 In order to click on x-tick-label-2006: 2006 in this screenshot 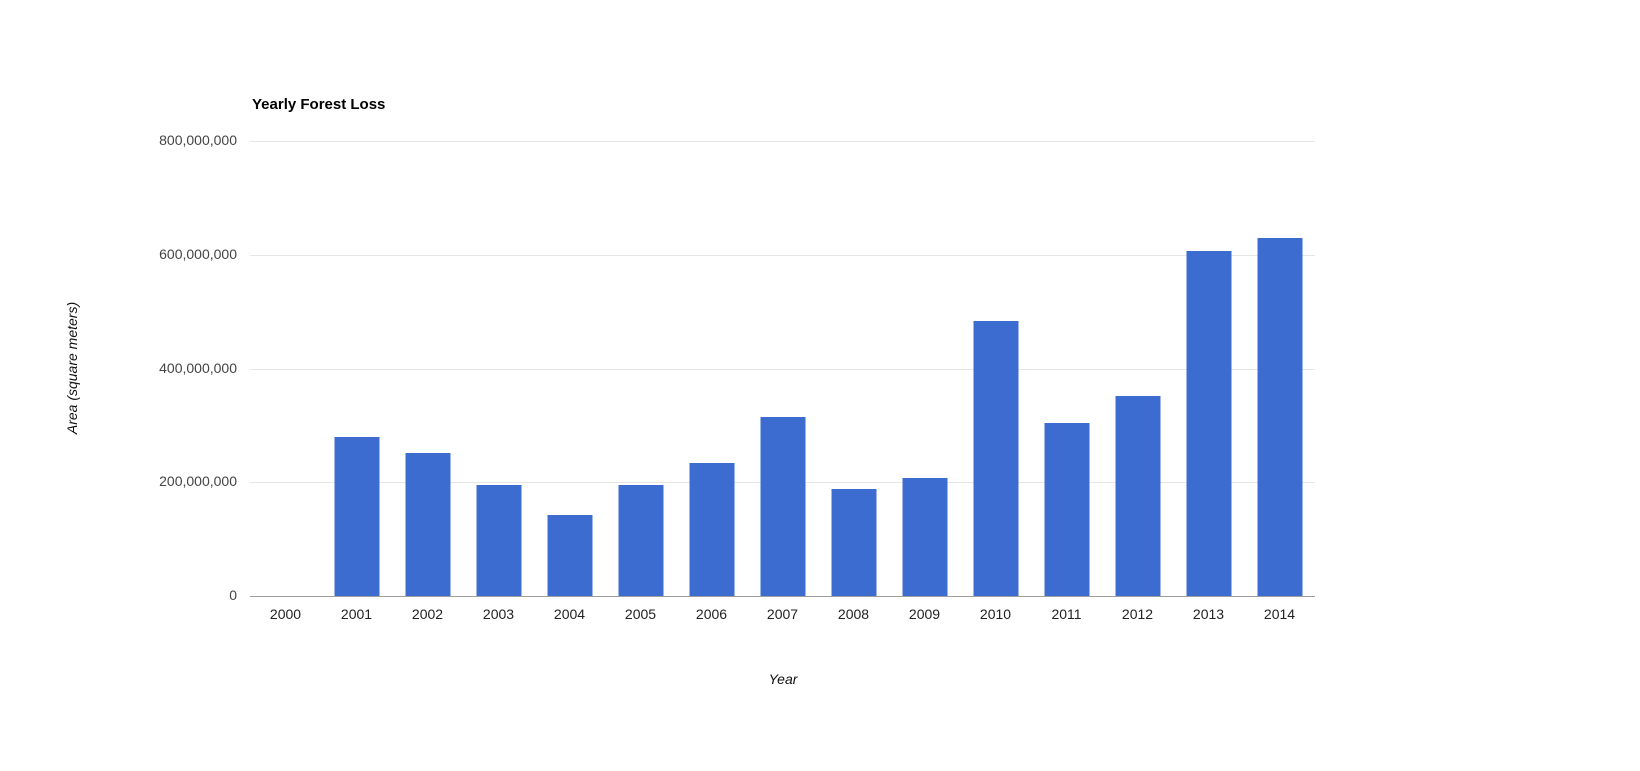, I will do `click(711, 614)`.